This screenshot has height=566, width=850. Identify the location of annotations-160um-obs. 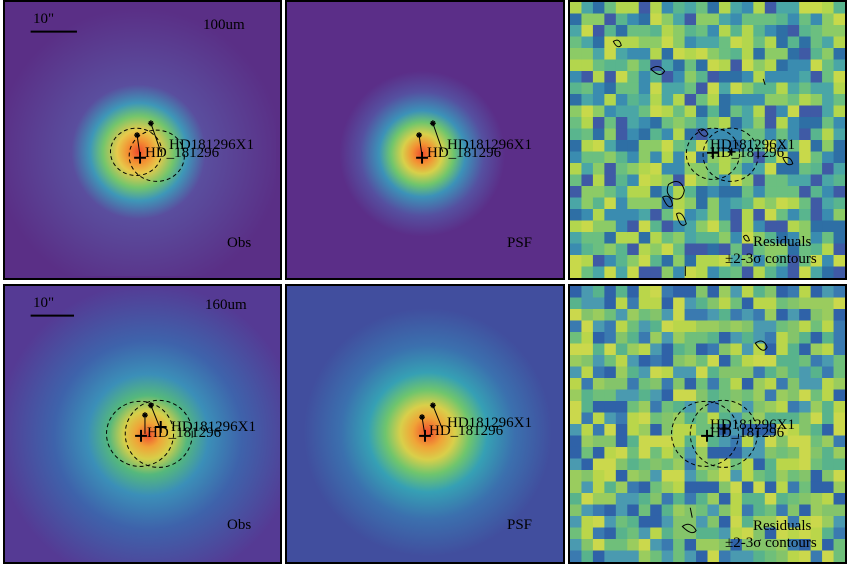
(111, 391).